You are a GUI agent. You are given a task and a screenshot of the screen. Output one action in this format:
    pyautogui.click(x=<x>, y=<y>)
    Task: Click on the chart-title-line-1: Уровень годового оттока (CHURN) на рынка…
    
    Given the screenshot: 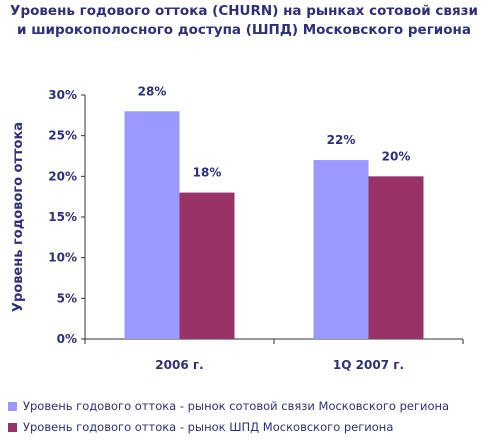 What is the action you would take?
    pyautogui.click(x=244, y=11)
    